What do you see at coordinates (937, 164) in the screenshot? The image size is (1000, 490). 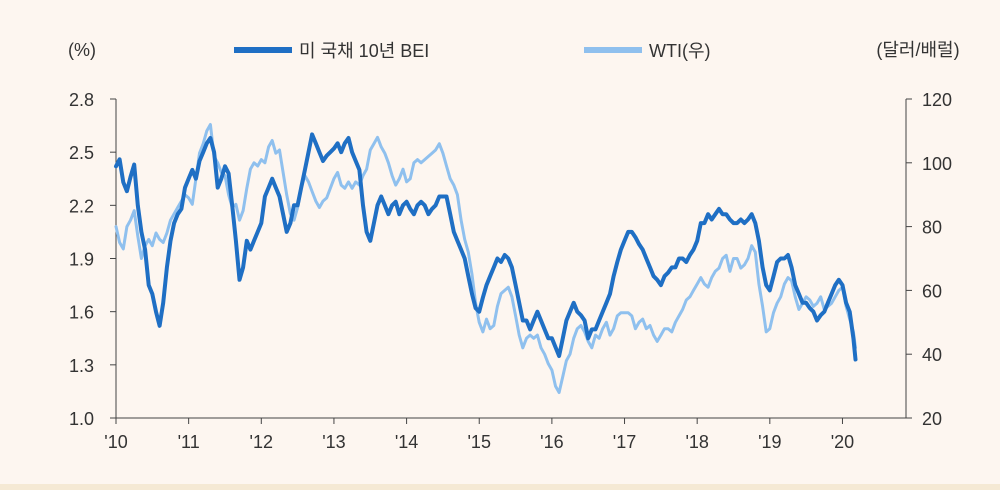 I see `y-right-tick-label: 100` at bounding box center [937, 164].